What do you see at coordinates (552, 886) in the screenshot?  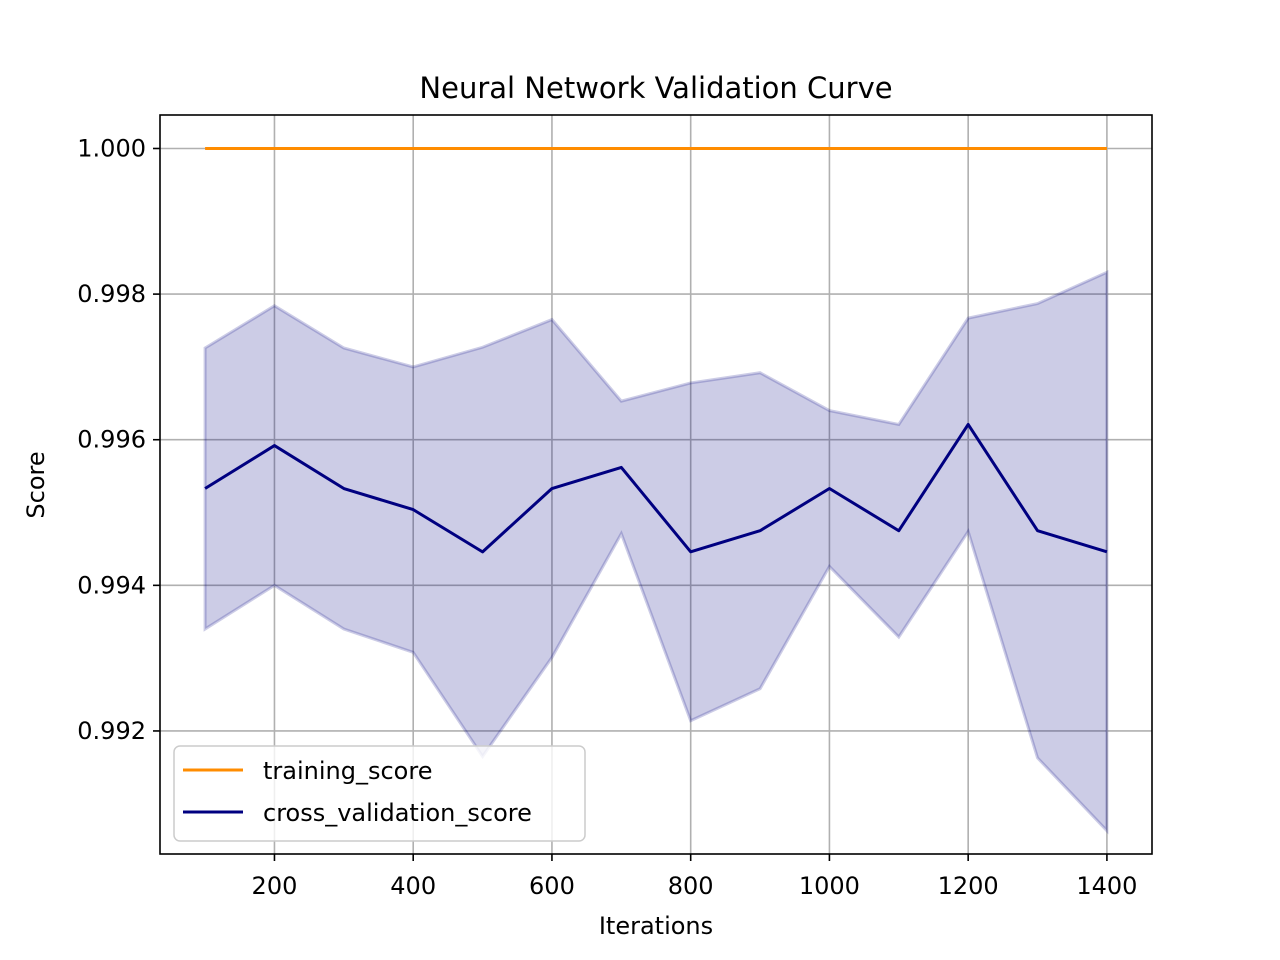 I see `x-tick-label: 600` at bounding box center [552, 886].